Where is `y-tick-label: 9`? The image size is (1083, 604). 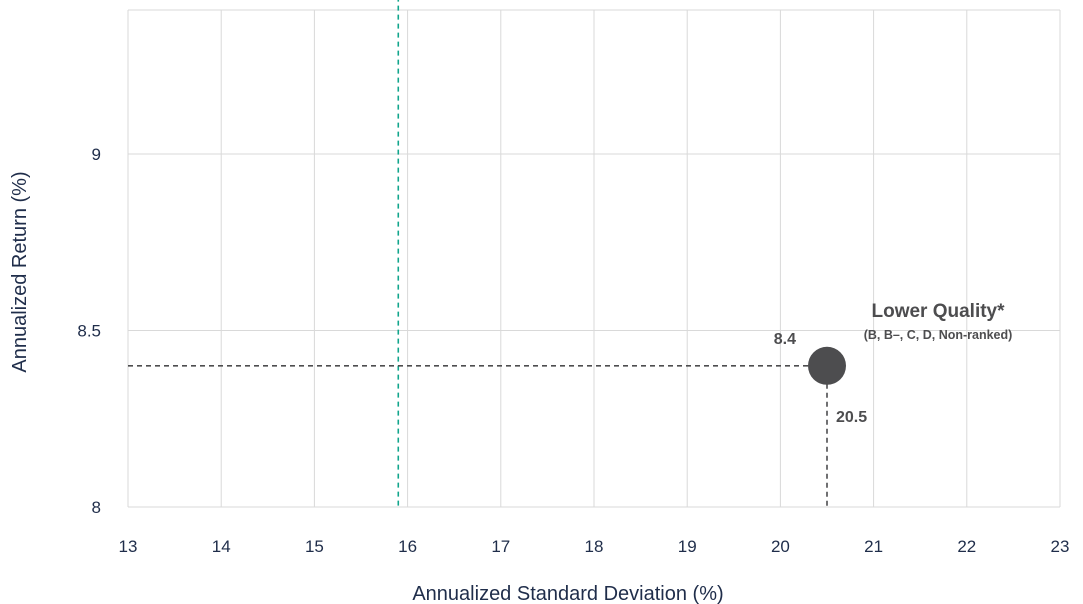
y-tick-label: 9 is located at coordinates (96, 154).